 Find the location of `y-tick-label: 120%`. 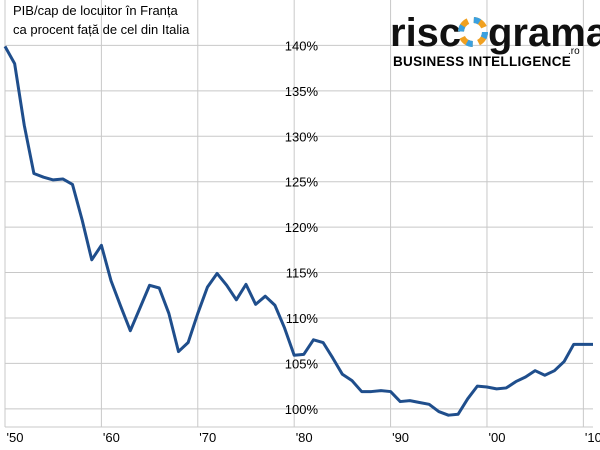

y-tick-label: 120% is located at coordinates (302, 227).